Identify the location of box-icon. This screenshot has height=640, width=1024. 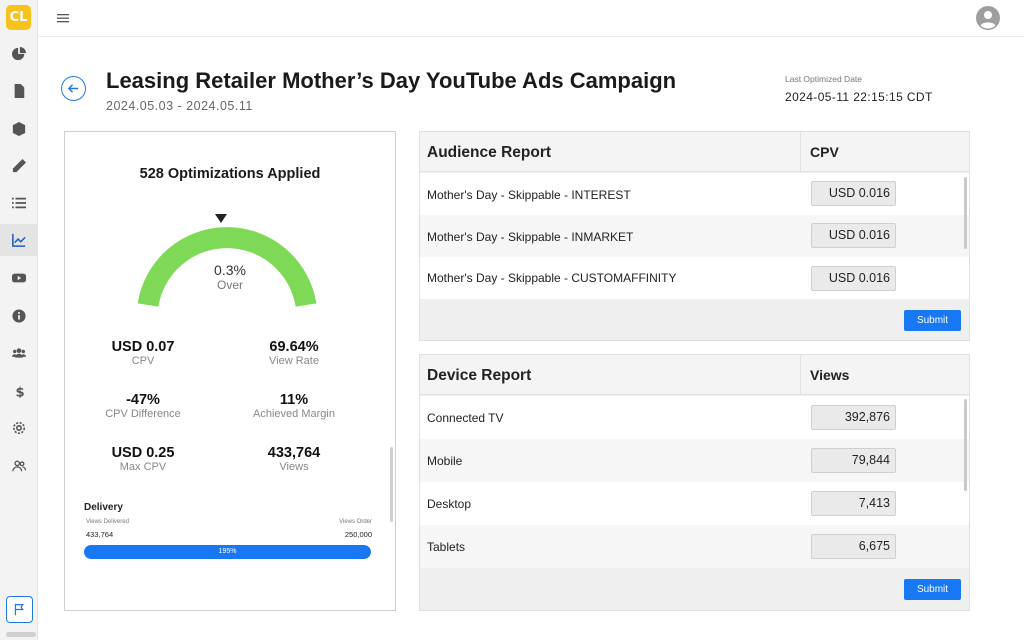
(19, 129).